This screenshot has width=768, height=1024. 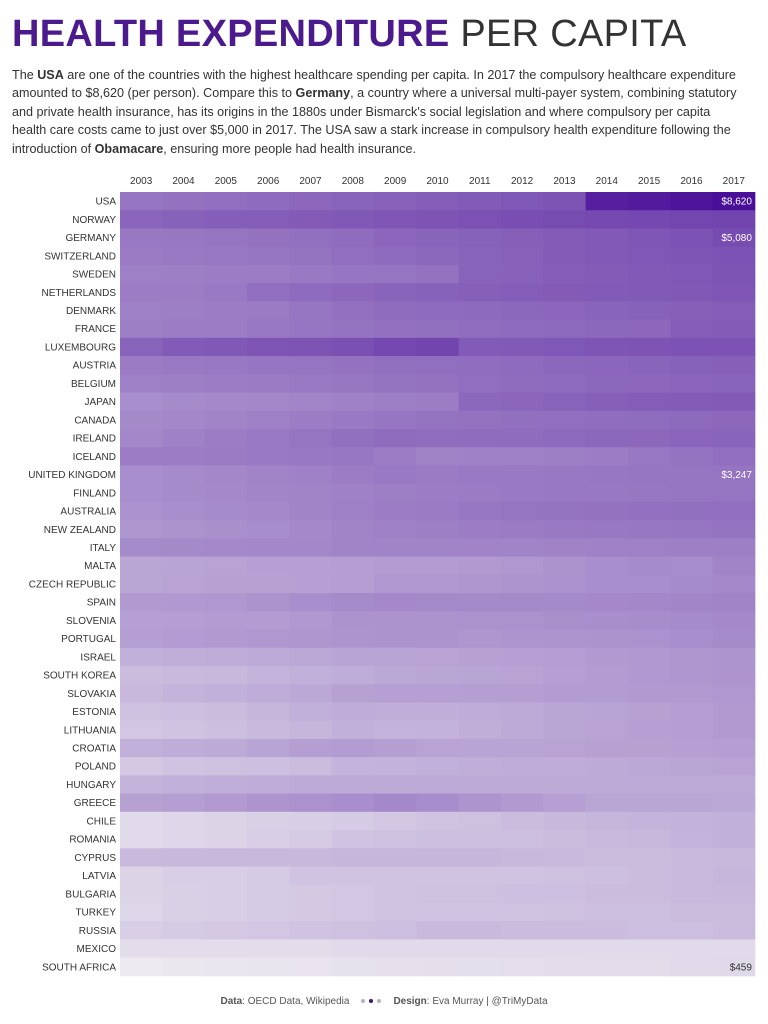 What do you see at coordinates (91, 621) in the screenshot?
I see `country-label: SLOVENIA` at bounding box center [91, 621].